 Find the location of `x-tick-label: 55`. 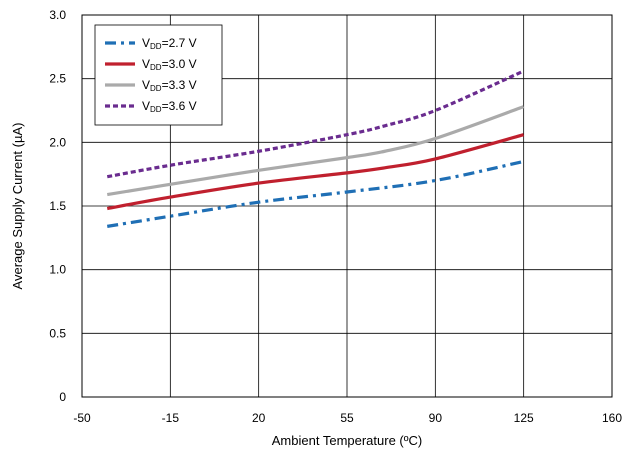

x-tick-label: 55 is located at coordinates (347, 418).